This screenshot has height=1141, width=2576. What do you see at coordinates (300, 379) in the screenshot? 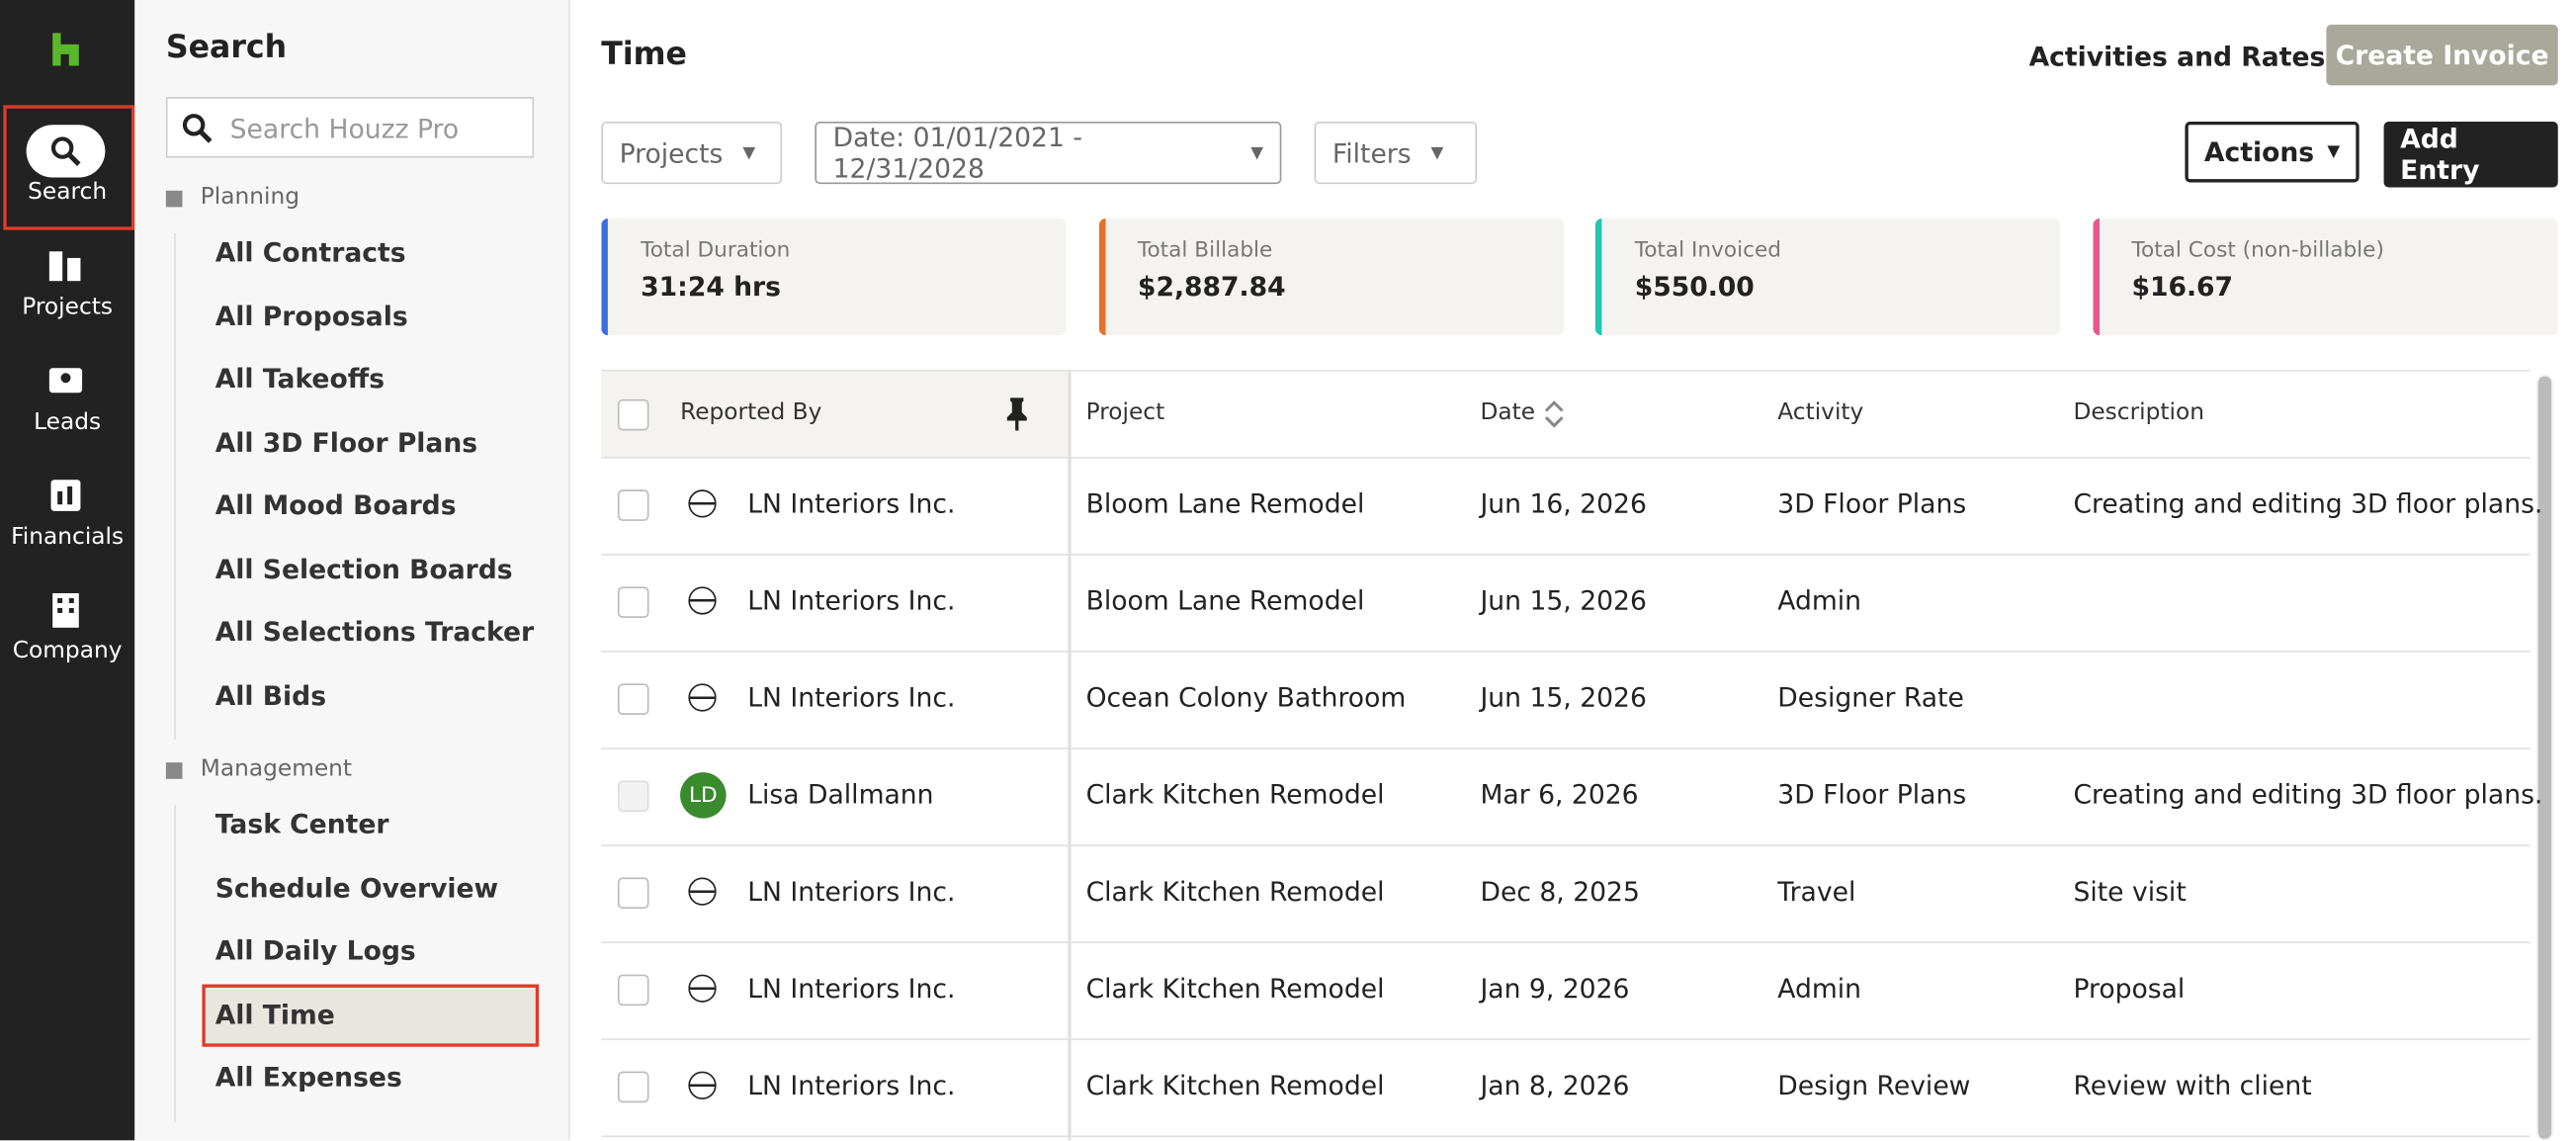
I see `panel-link: All Takeoffs` at bounding box center [300, 379].